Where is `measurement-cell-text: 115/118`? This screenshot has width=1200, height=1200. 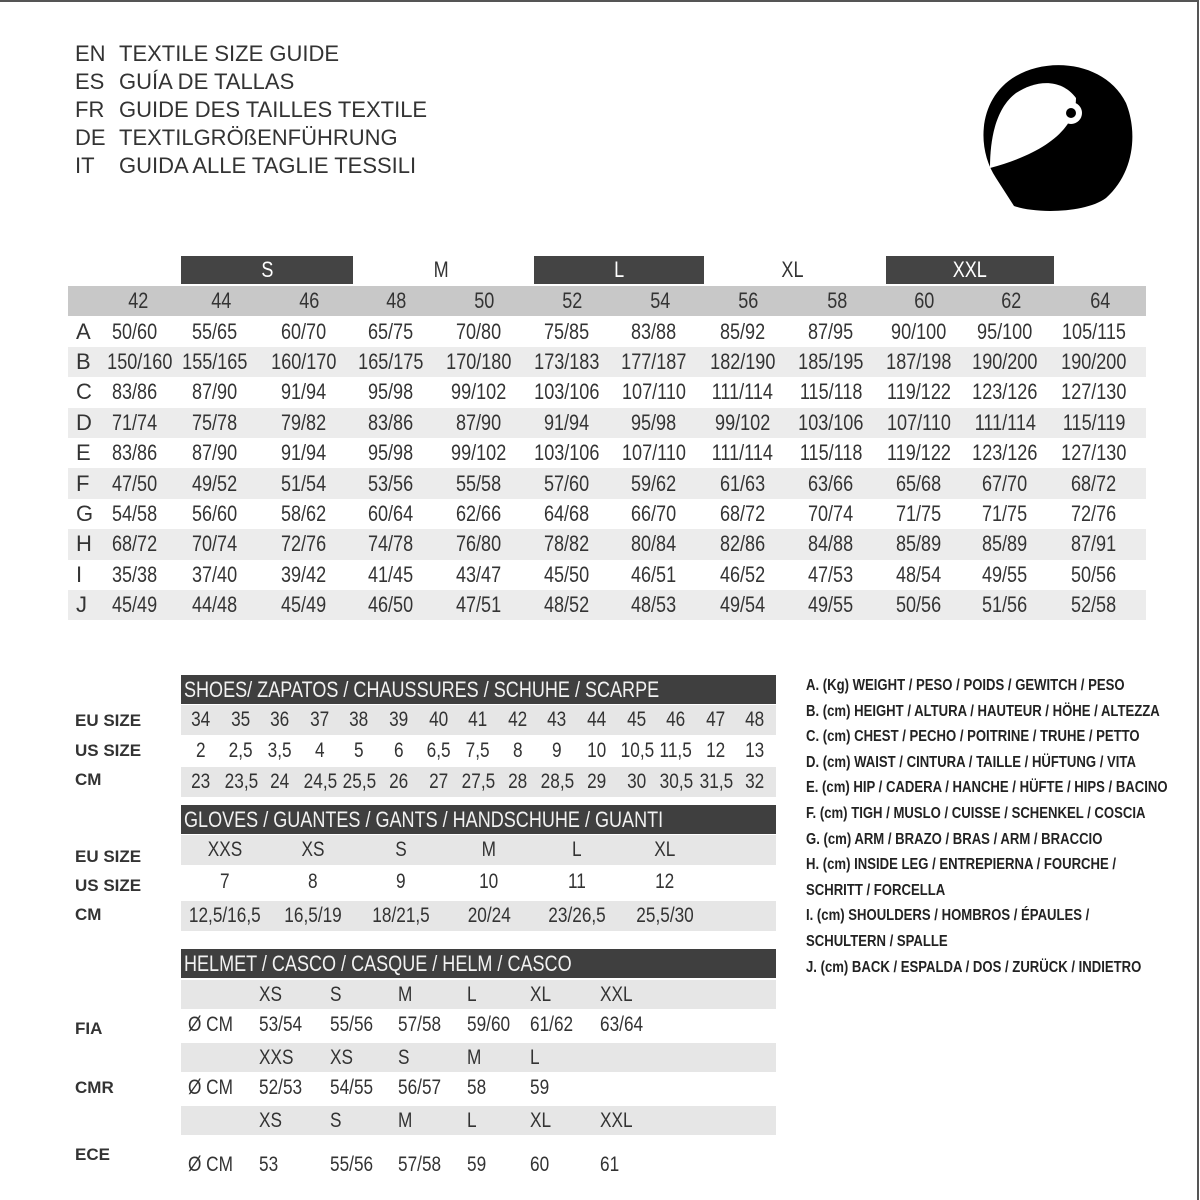
measurement-cell-text: 115/118 is located at coordinates (831, 453).